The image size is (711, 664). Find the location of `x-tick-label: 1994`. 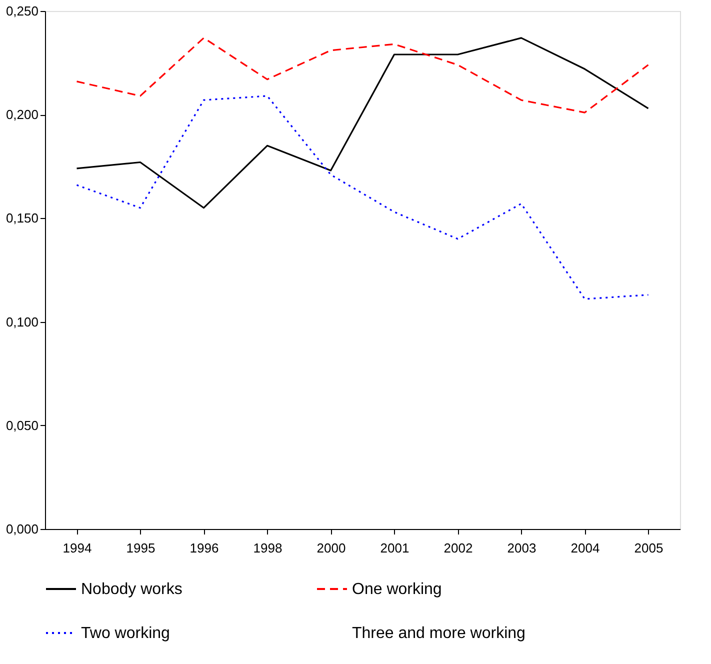

x-tick-label: 1994 is located at coordinates (77, 548).